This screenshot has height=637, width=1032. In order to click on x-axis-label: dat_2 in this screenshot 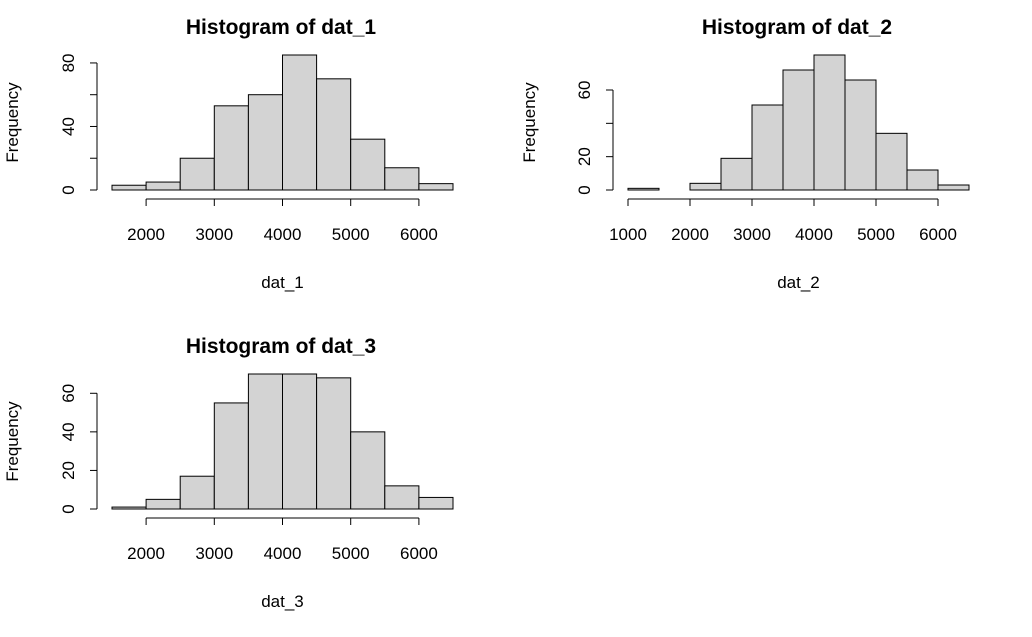, I will do `click(798, 282)`.